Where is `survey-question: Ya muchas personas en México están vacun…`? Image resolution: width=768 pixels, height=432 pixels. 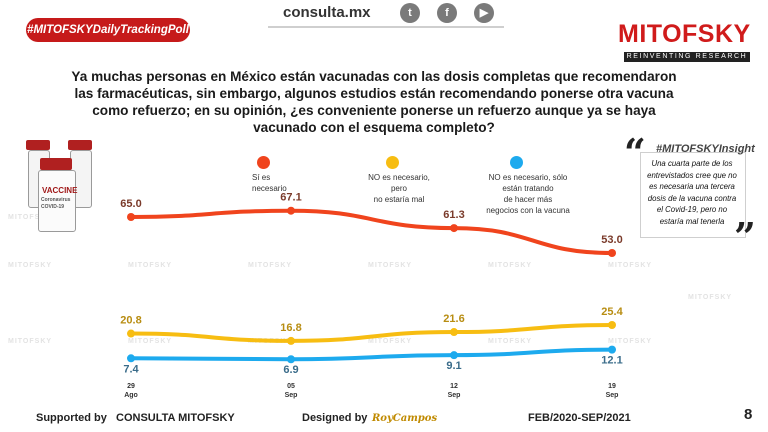 survey-question: Ya muchas personas en México están vacun… is located at coordinates (374, 102).